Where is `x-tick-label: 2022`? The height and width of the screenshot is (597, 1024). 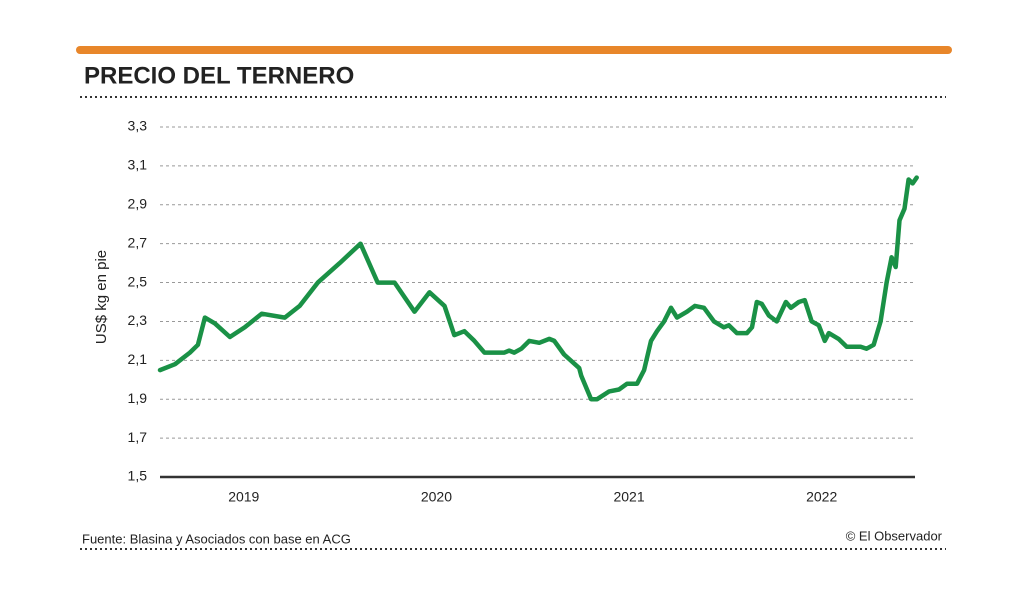
x-tick-label: 2022 is located at coordinates (821, 497).